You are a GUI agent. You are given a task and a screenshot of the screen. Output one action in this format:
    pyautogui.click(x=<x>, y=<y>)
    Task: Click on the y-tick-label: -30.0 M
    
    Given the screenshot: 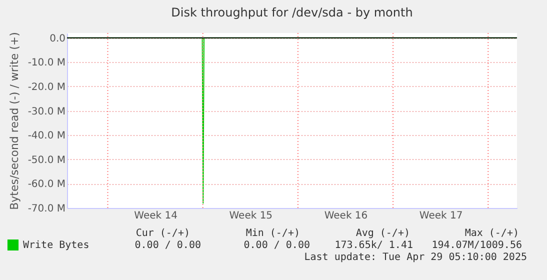 What is the action you would take?
    pyautogui.click(x=47, y=112)
    